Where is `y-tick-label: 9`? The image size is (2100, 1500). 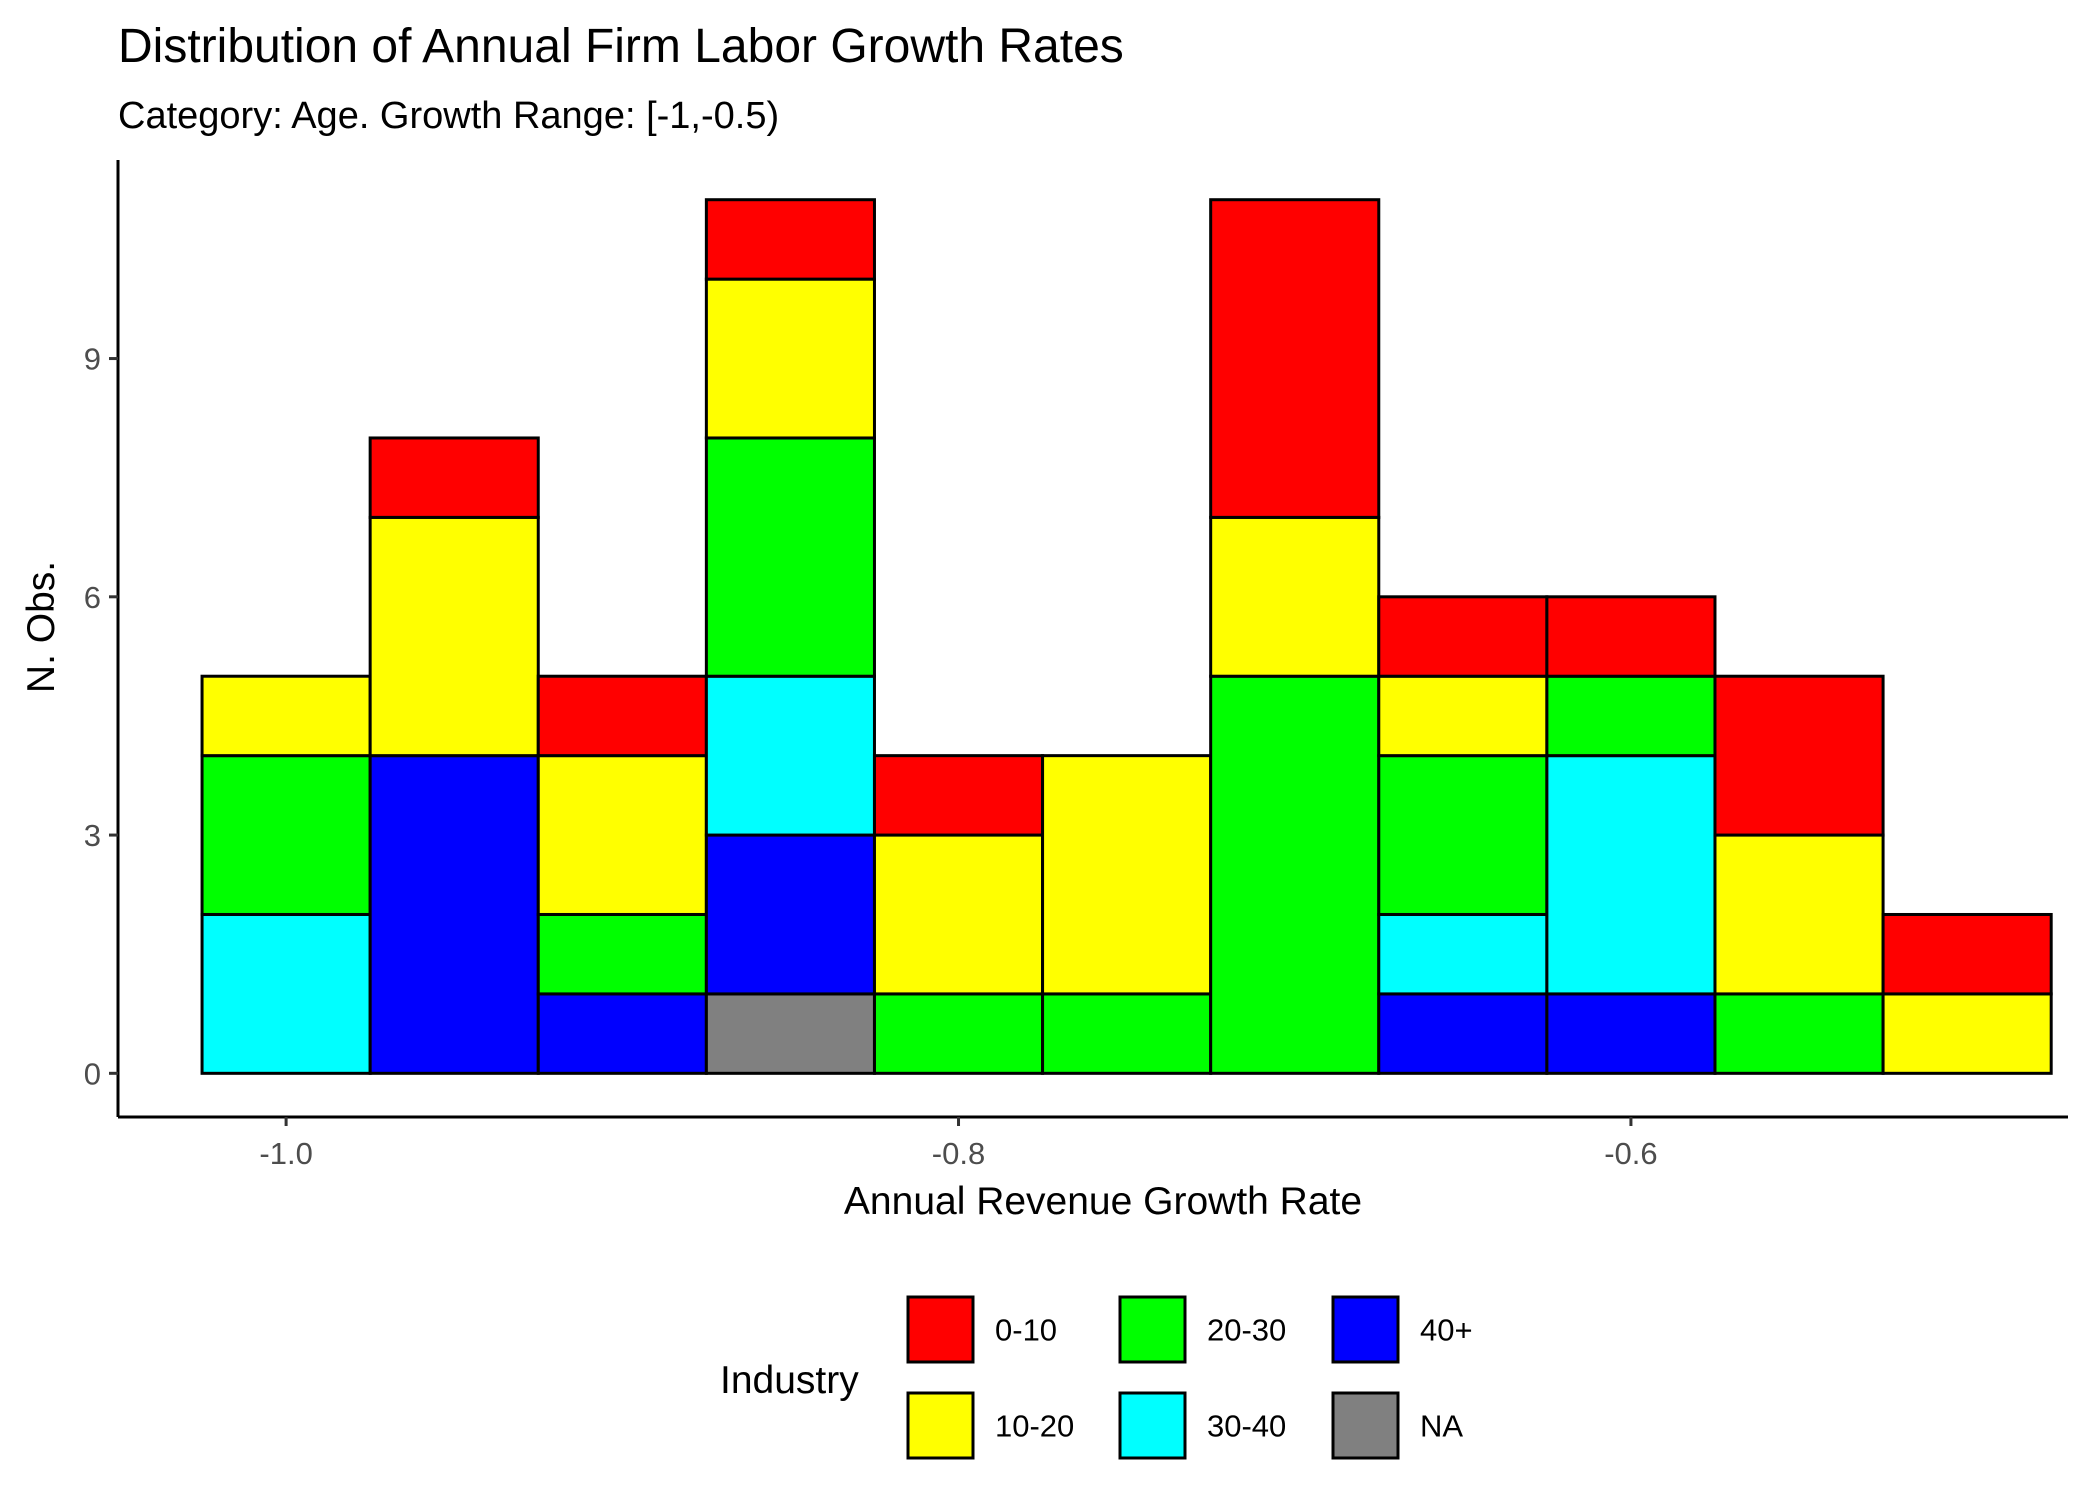 y-tick-label: 9 is located at coordinates (92, 359).